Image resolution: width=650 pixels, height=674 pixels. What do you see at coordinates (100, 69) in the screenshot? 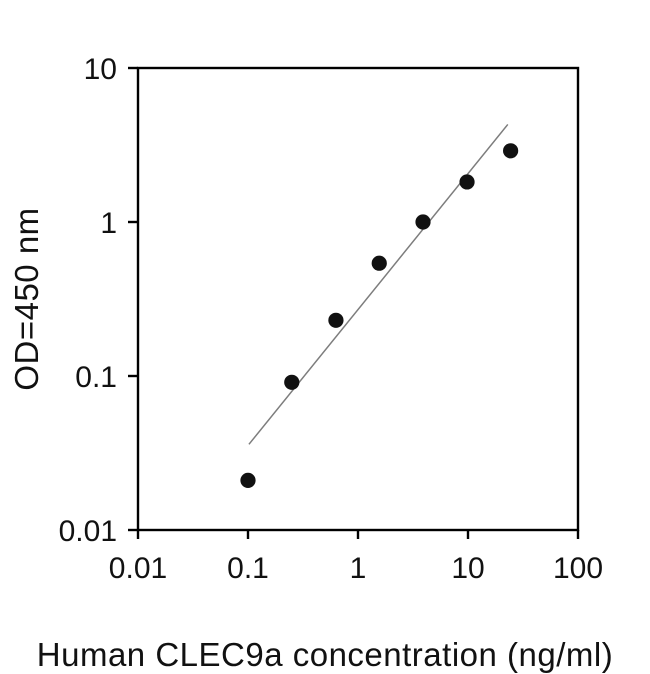
I see `y-tick-label: 10` at bounding box center [100, 69].